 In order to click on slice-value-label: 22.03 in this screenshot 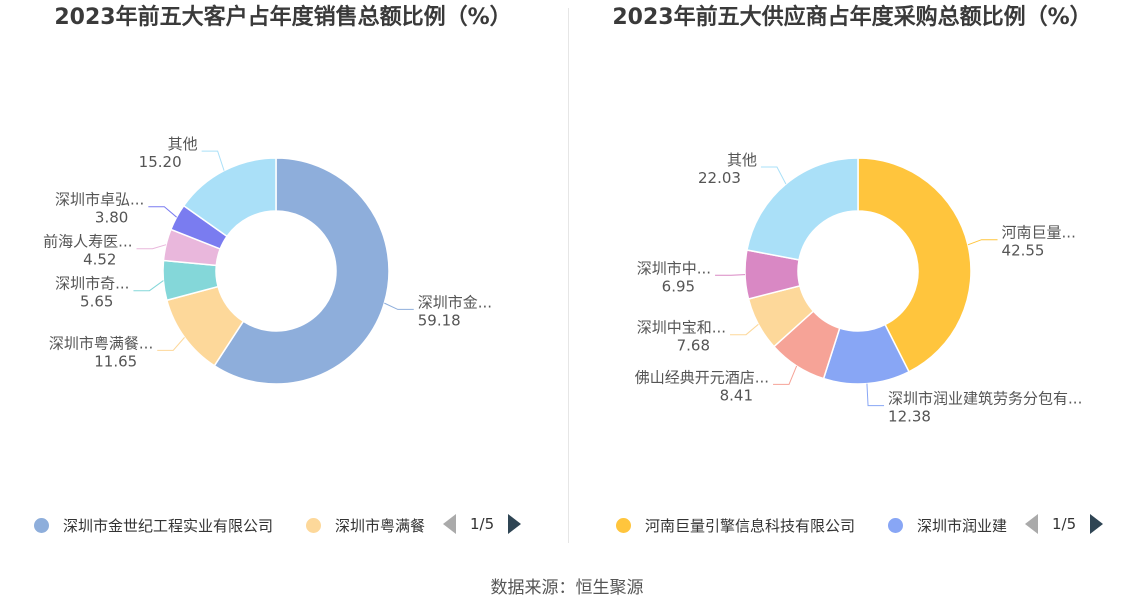, I will do `click(719, 178)`.